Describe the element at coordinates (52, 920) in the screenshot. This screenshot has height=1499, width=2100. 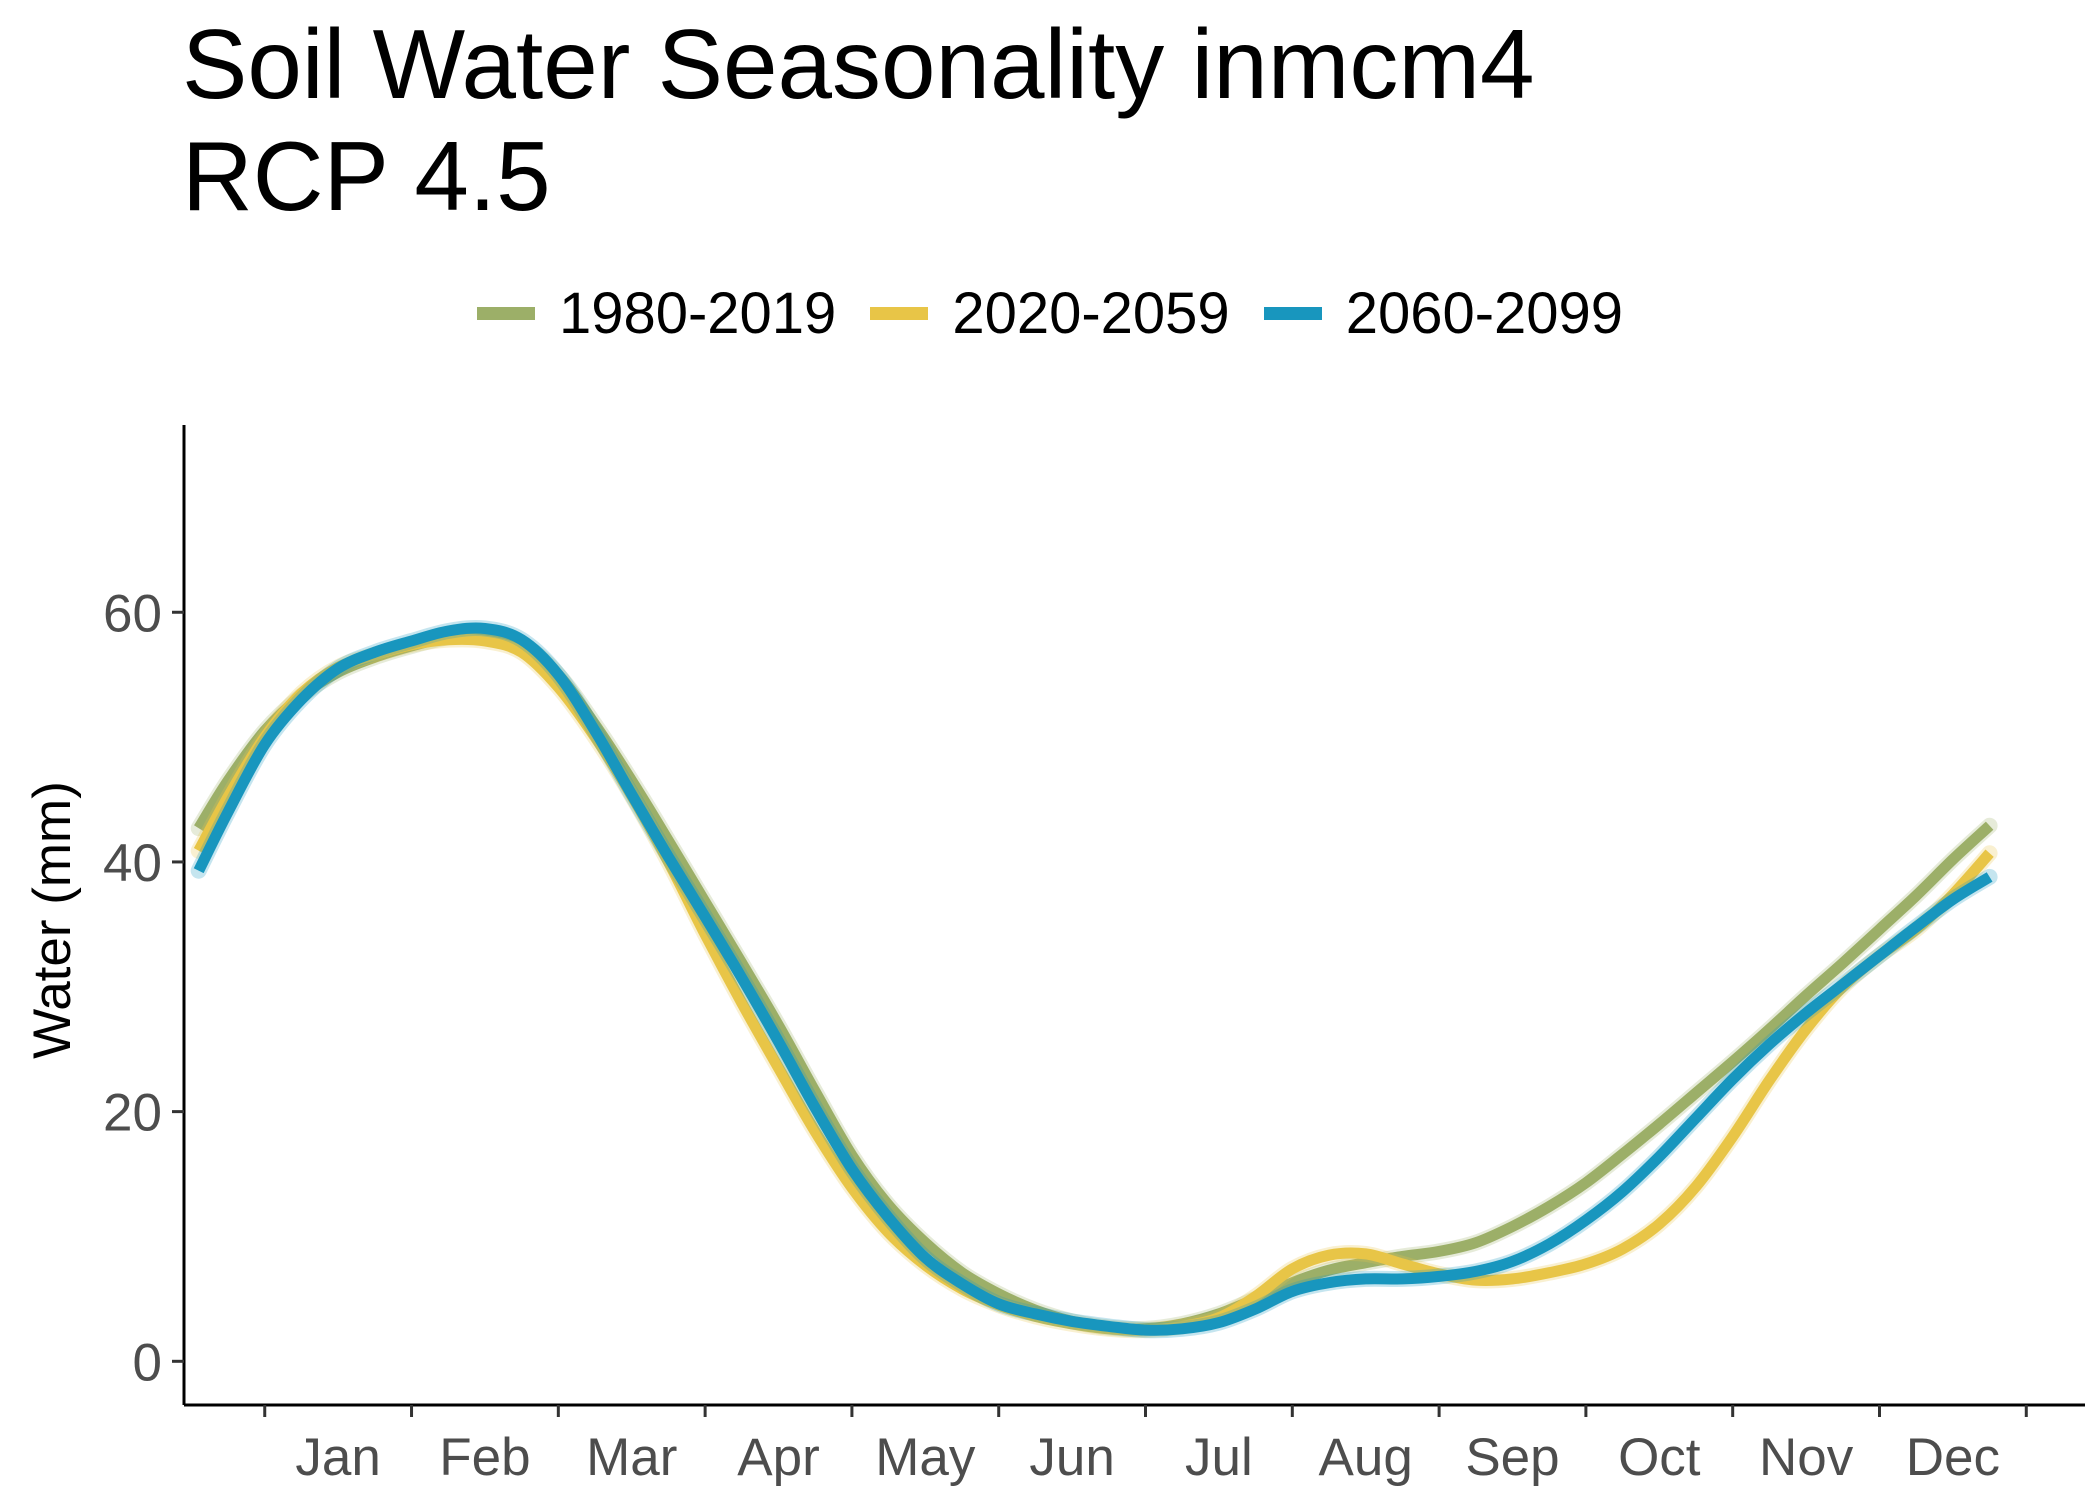
I see `y-axis-title: Water (mm)` at that location.